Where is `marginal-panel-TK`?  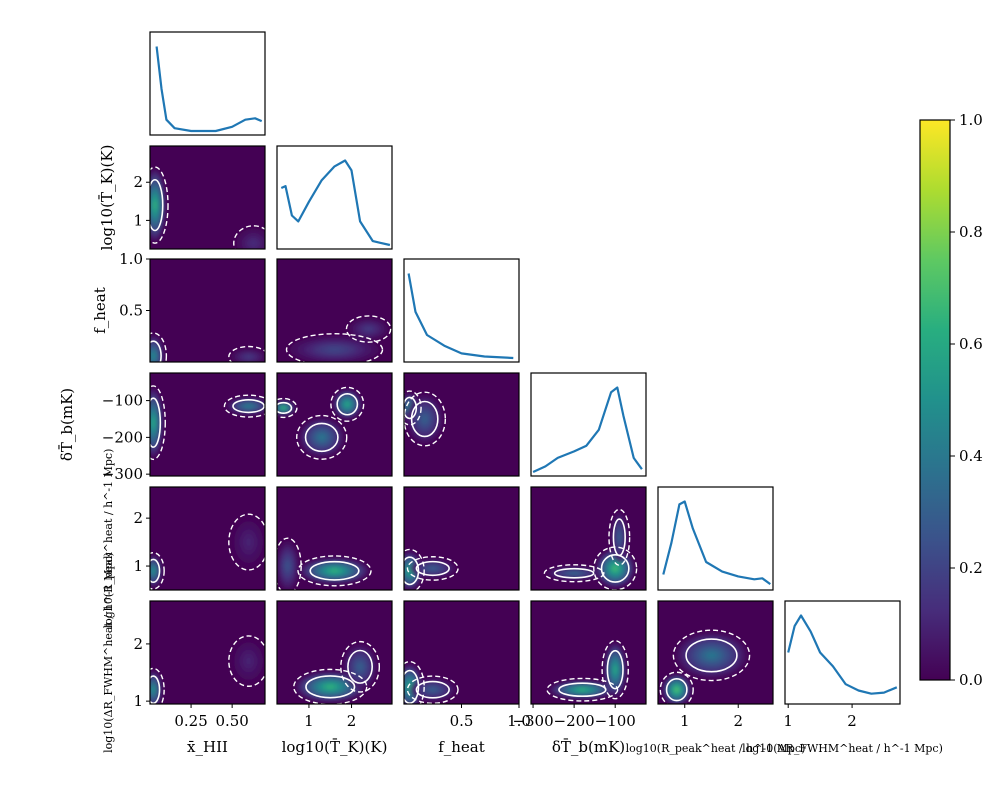
marginal-panel-TK is located at coordinates (334, 197).